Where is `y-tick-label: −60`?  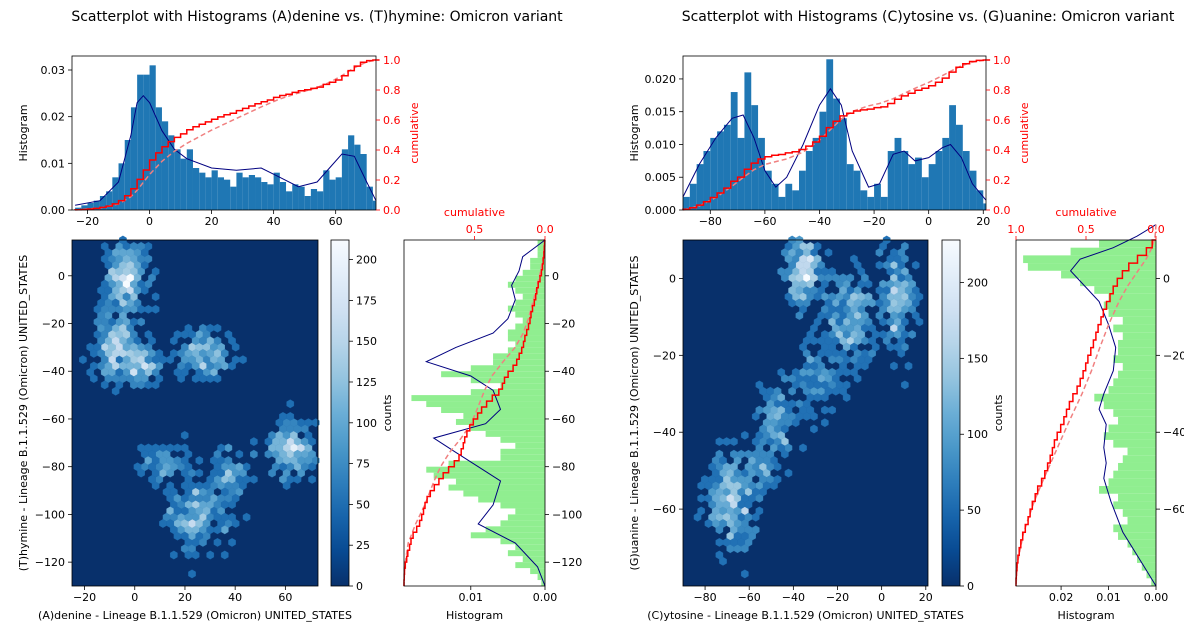 y-tick-label: −60 is located at coordinates (53, 419).